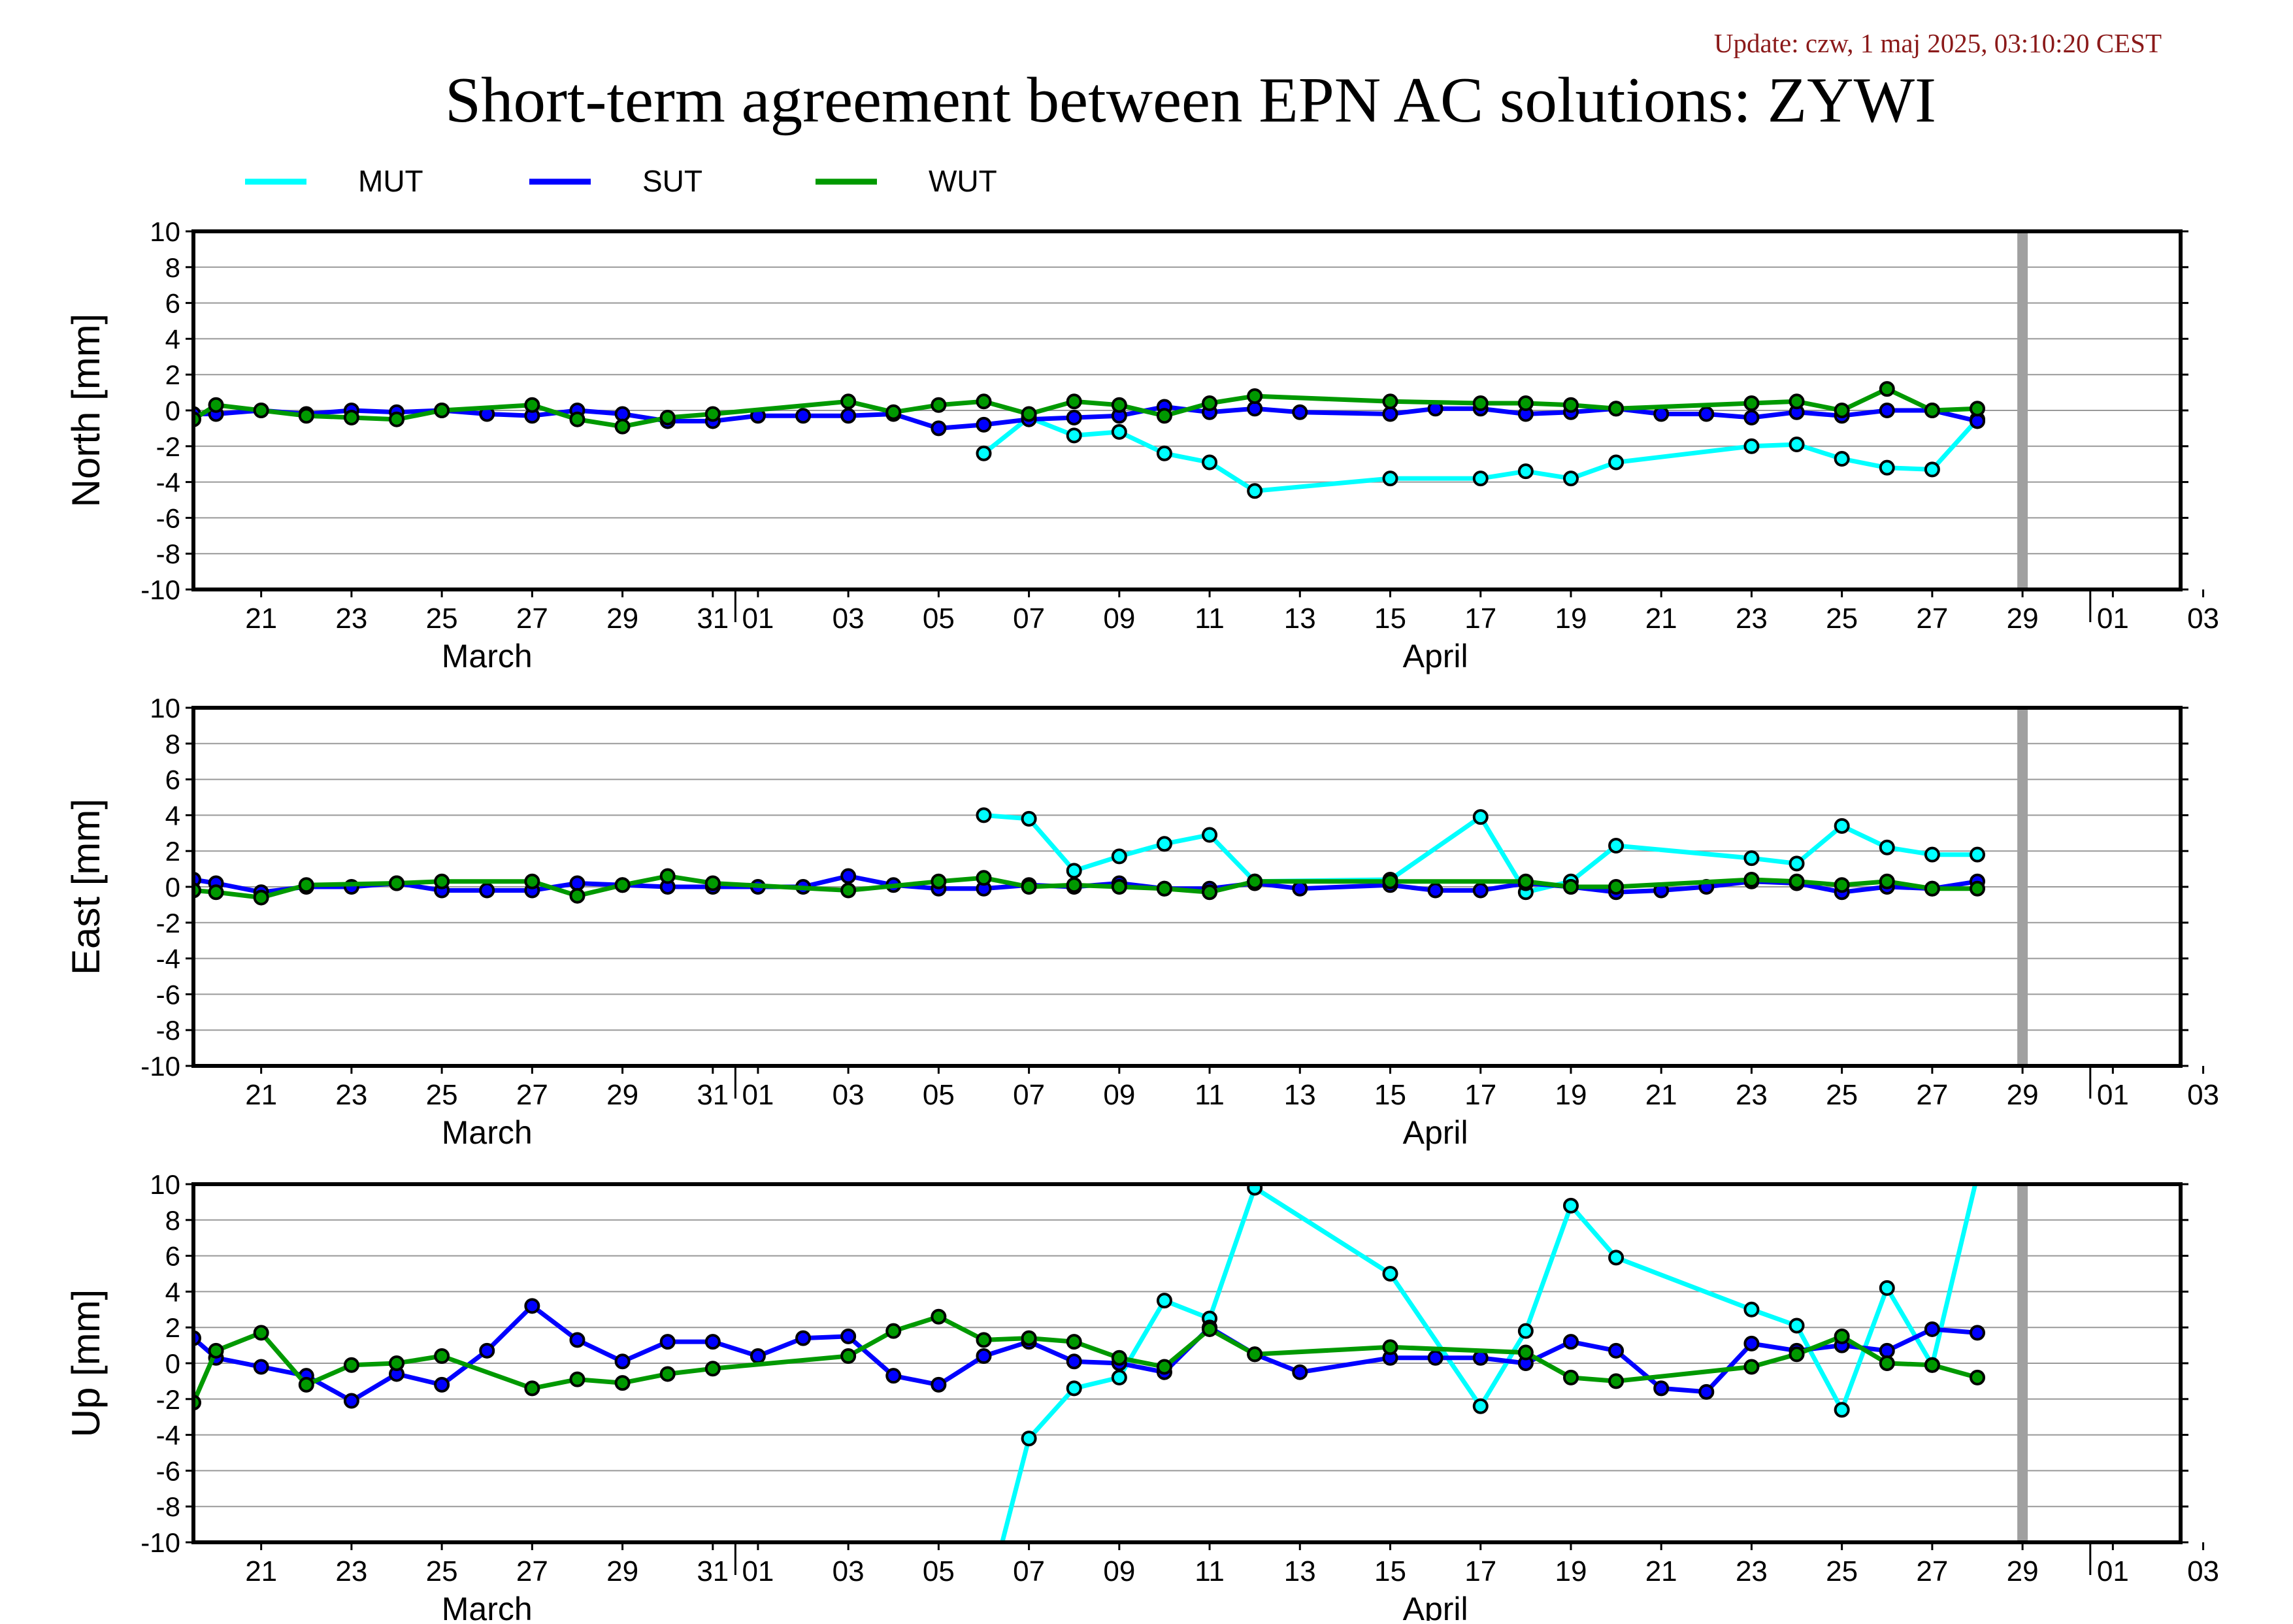  Describe the element at coordinates (615, 181) in the screenshot. I see `legend-entry-sut: SUT` at that location.